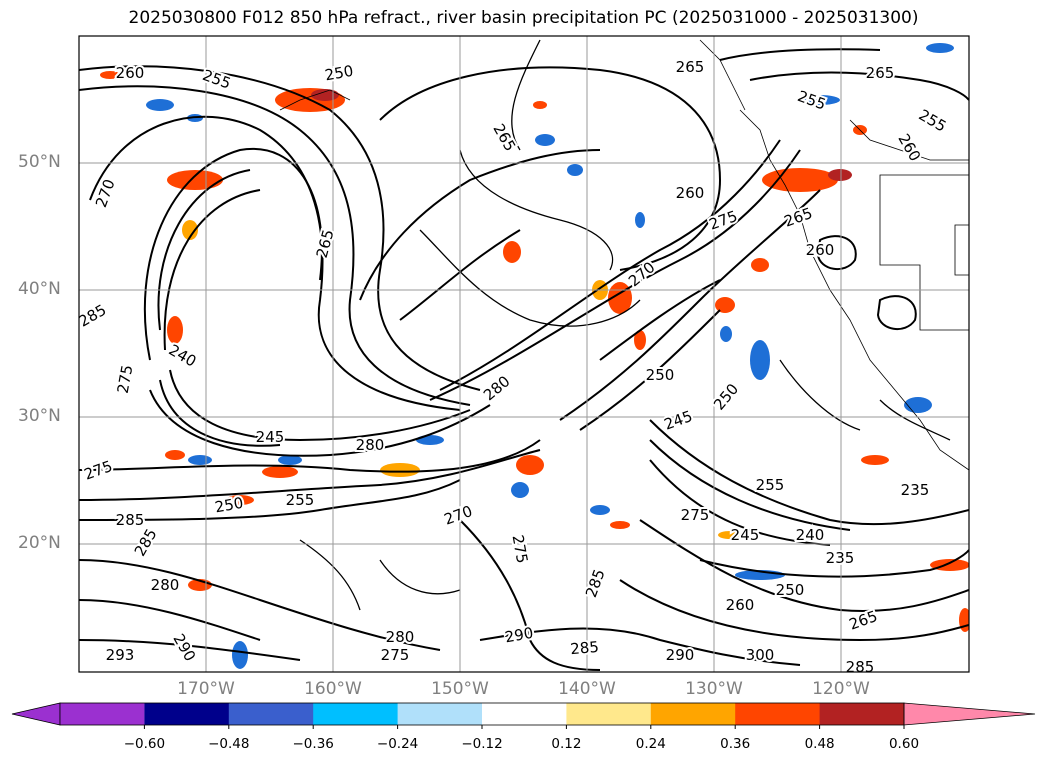  I want to click on colorbar-tick-label: −0.24, so click(397, 744).